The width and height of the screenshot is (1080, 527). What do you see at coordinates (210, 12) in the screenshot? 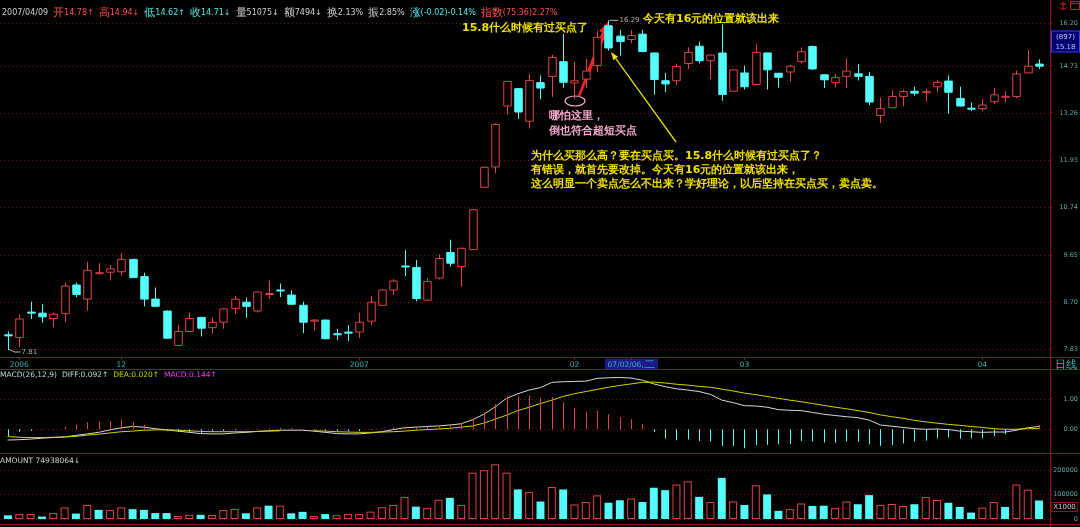
I see `annotation: 收14.71↓` at bounding box center [210, 12].